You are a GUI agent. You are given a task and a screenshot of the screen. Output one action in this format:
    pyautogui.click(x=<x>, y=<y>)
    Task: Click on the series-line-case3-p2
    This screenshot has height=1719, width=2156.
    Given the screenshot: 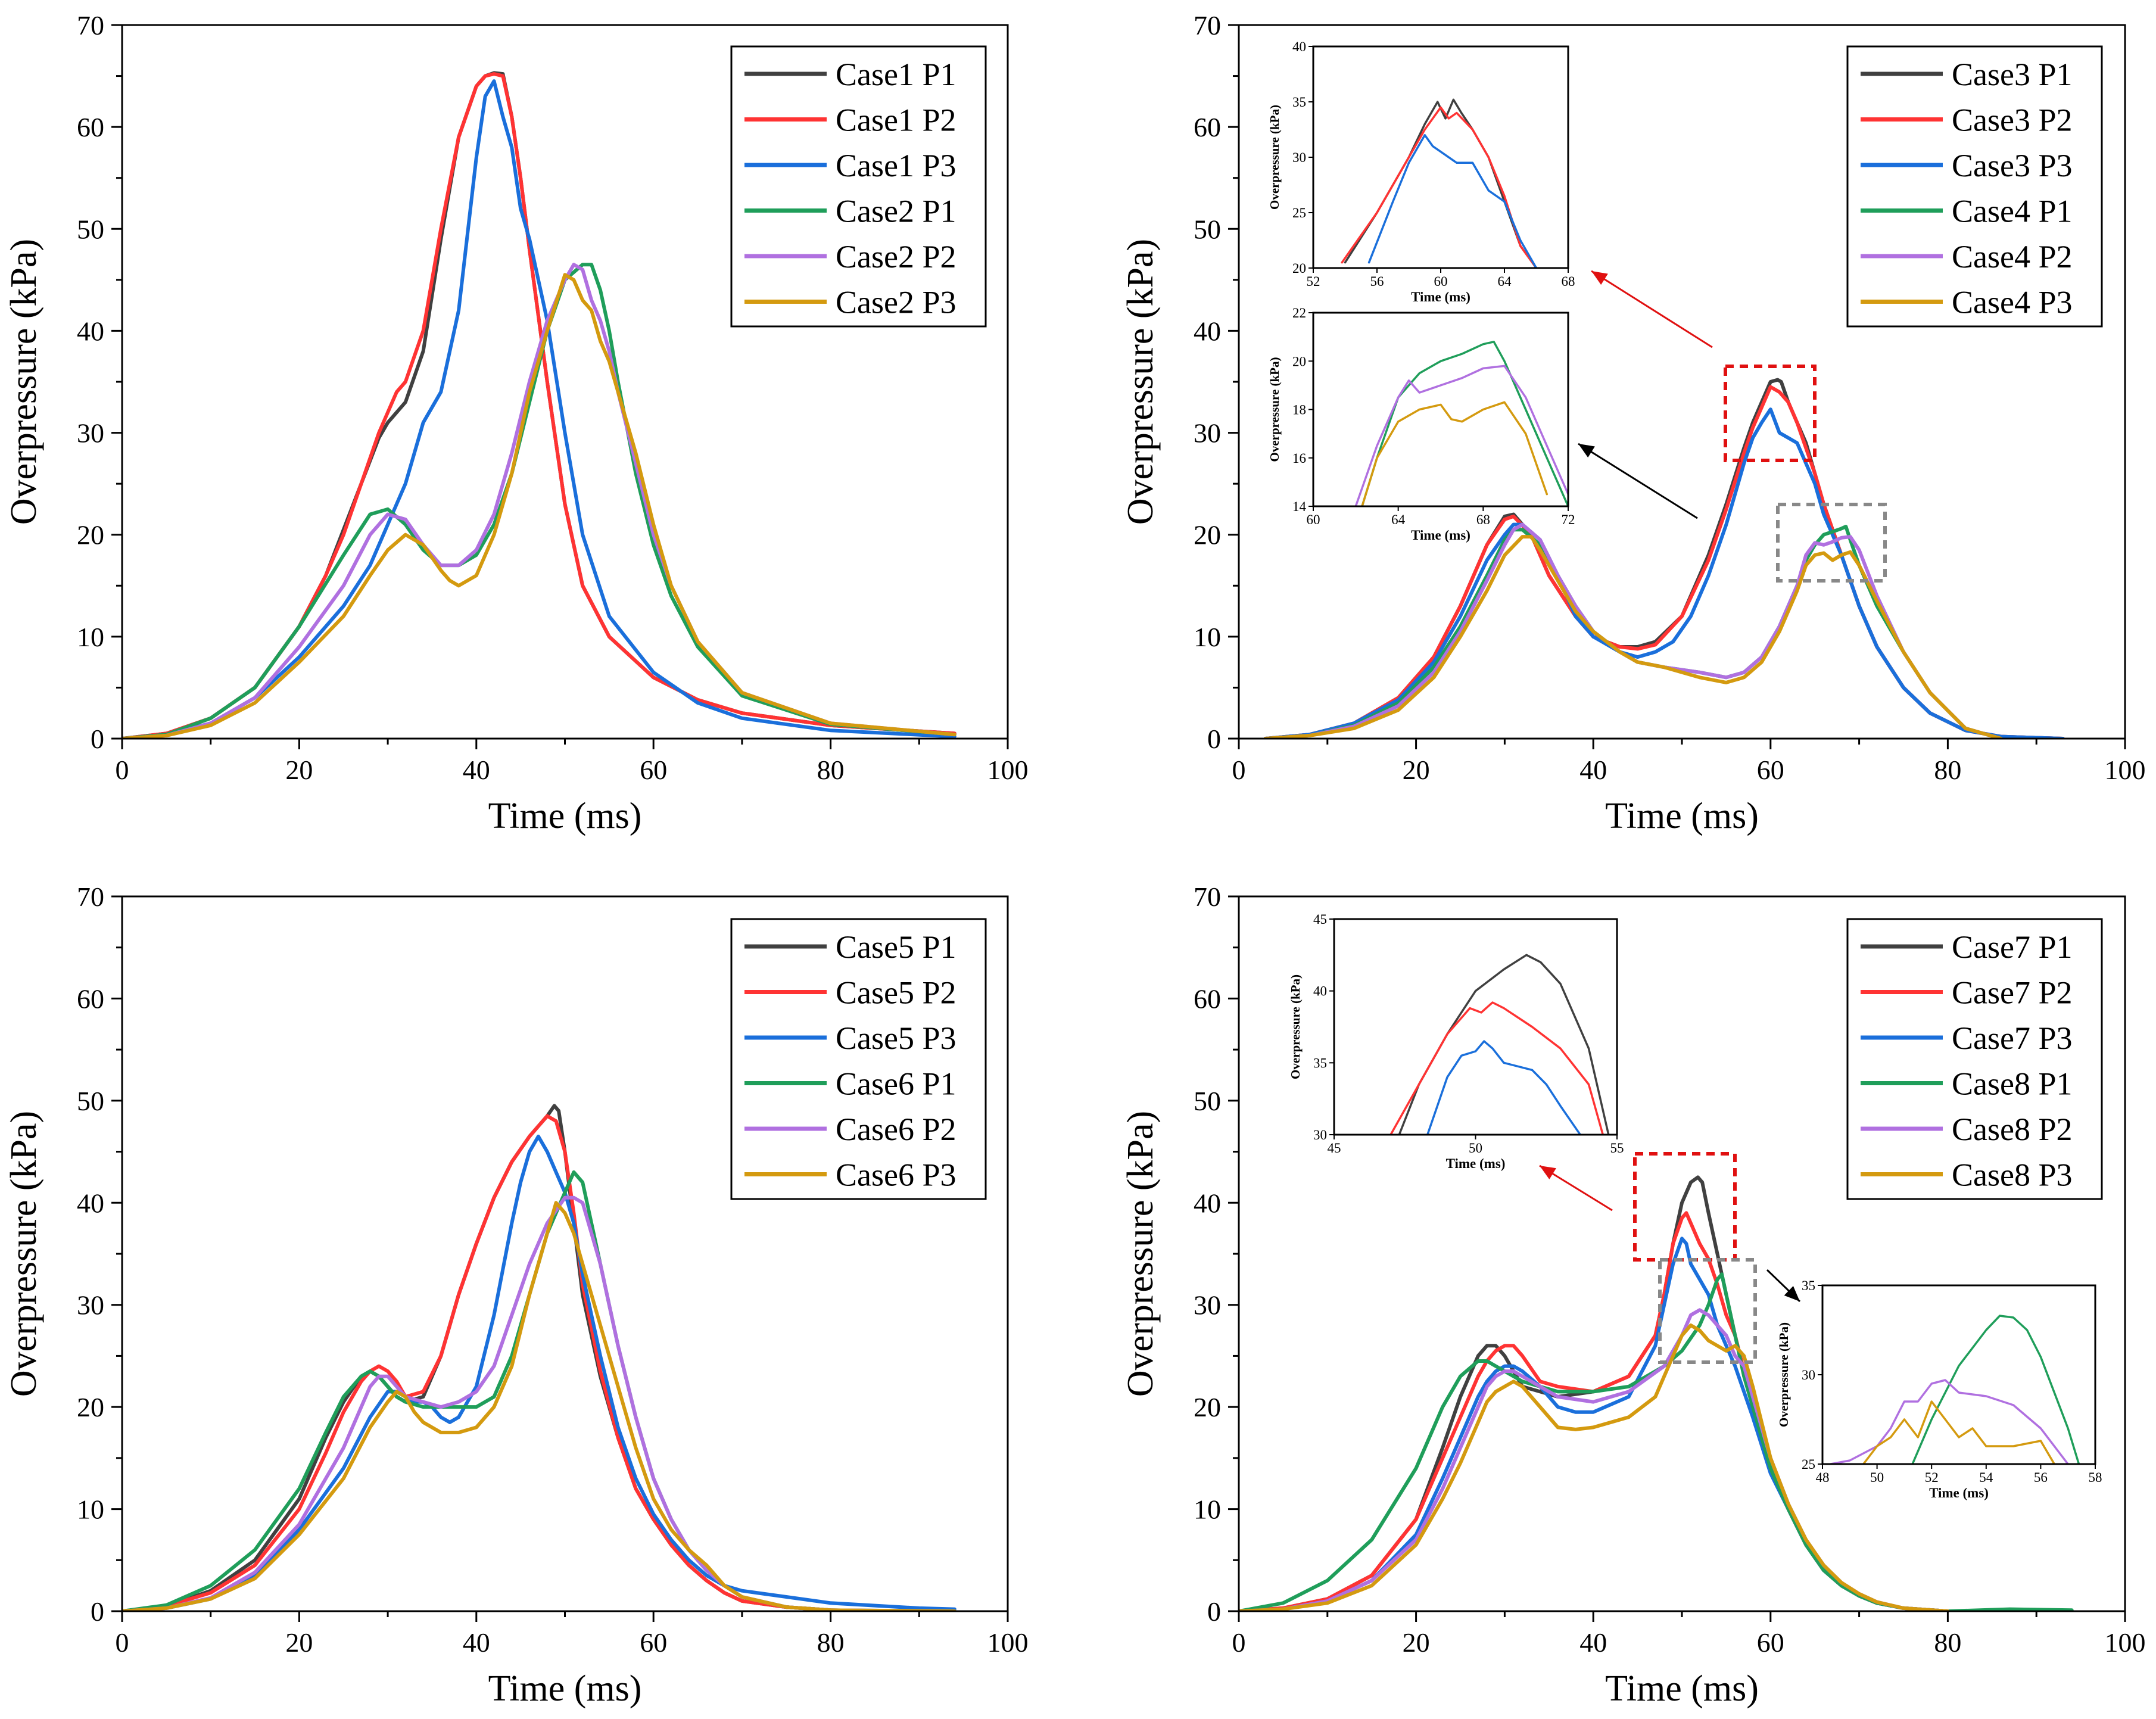 What is the action you would take?
    pyautogui.click(x=1439, y=187)
    